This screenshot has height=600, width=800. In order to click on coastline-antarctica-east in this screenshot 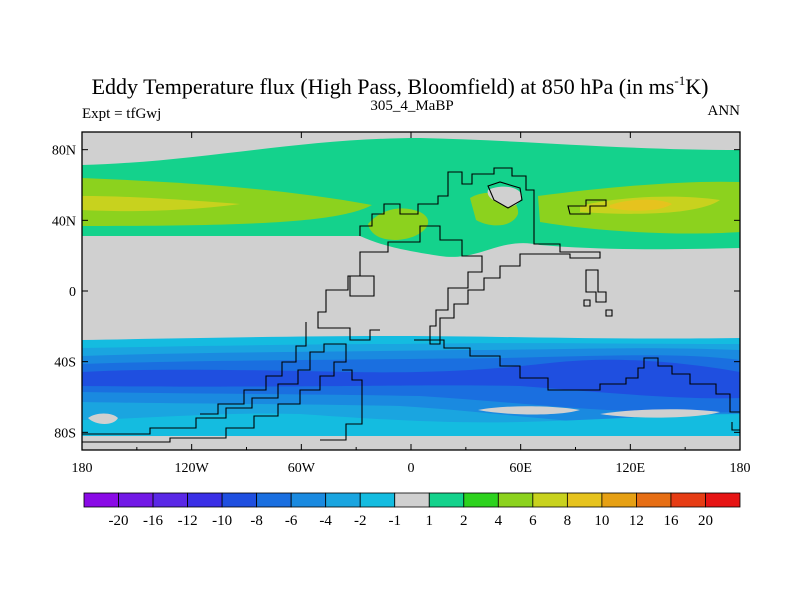, I will do `click(577, 385)`.